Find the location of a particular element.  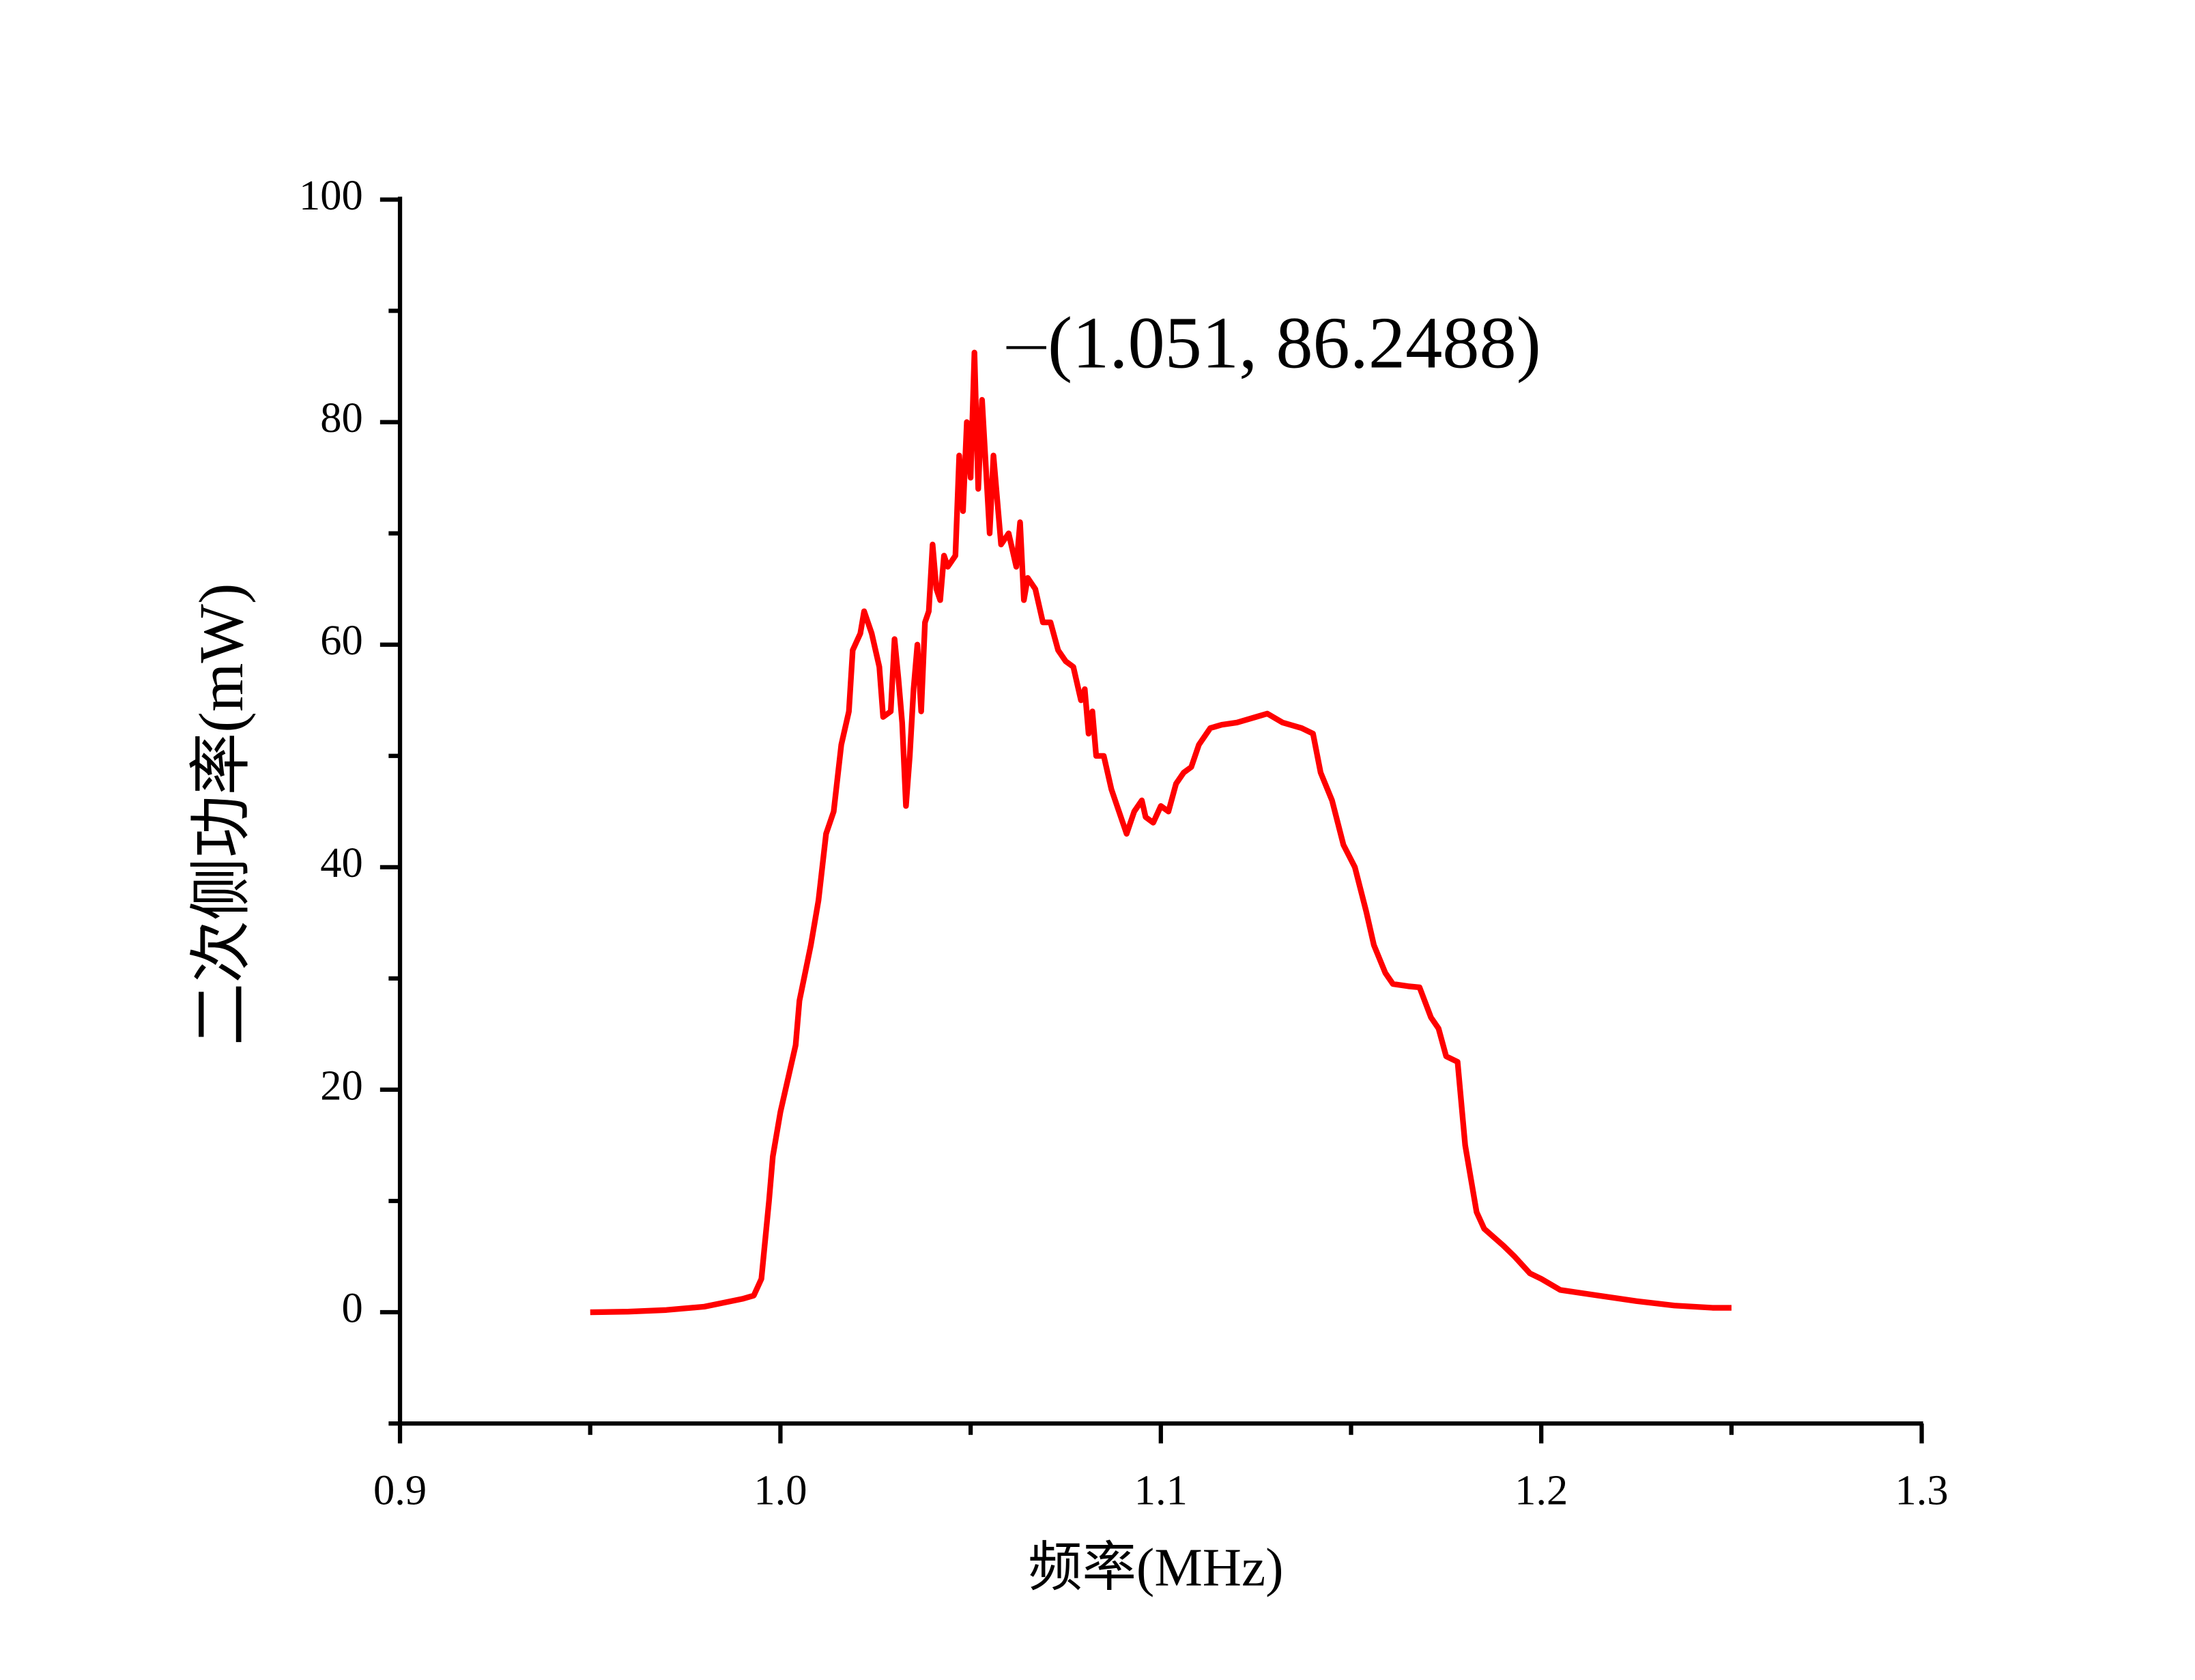

y-tick-label: 0 is located at coordinates (353, 1307).